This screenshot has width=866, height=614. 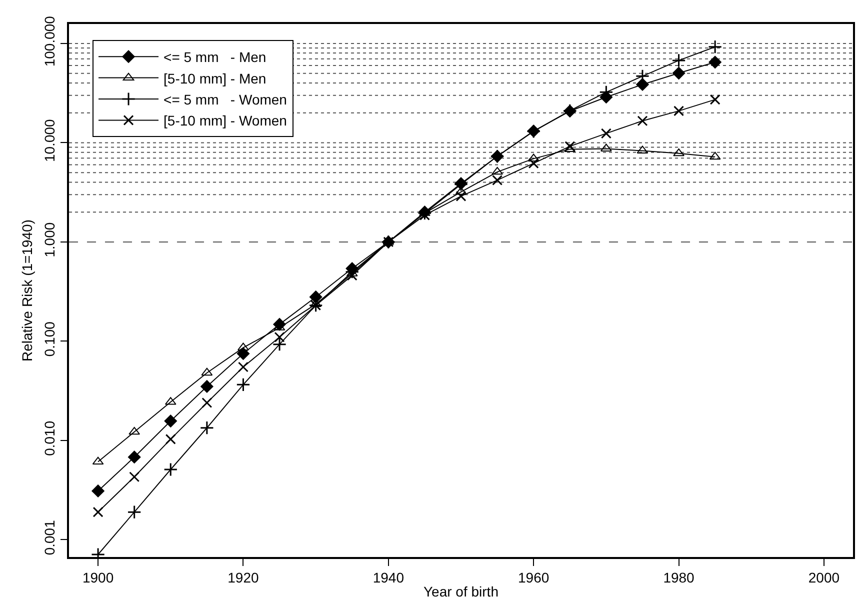 What do you see at coordinates (461, 591) in the screenshot?
I see `x-axis-title: Year of birth` at bounding box center [461, 591].